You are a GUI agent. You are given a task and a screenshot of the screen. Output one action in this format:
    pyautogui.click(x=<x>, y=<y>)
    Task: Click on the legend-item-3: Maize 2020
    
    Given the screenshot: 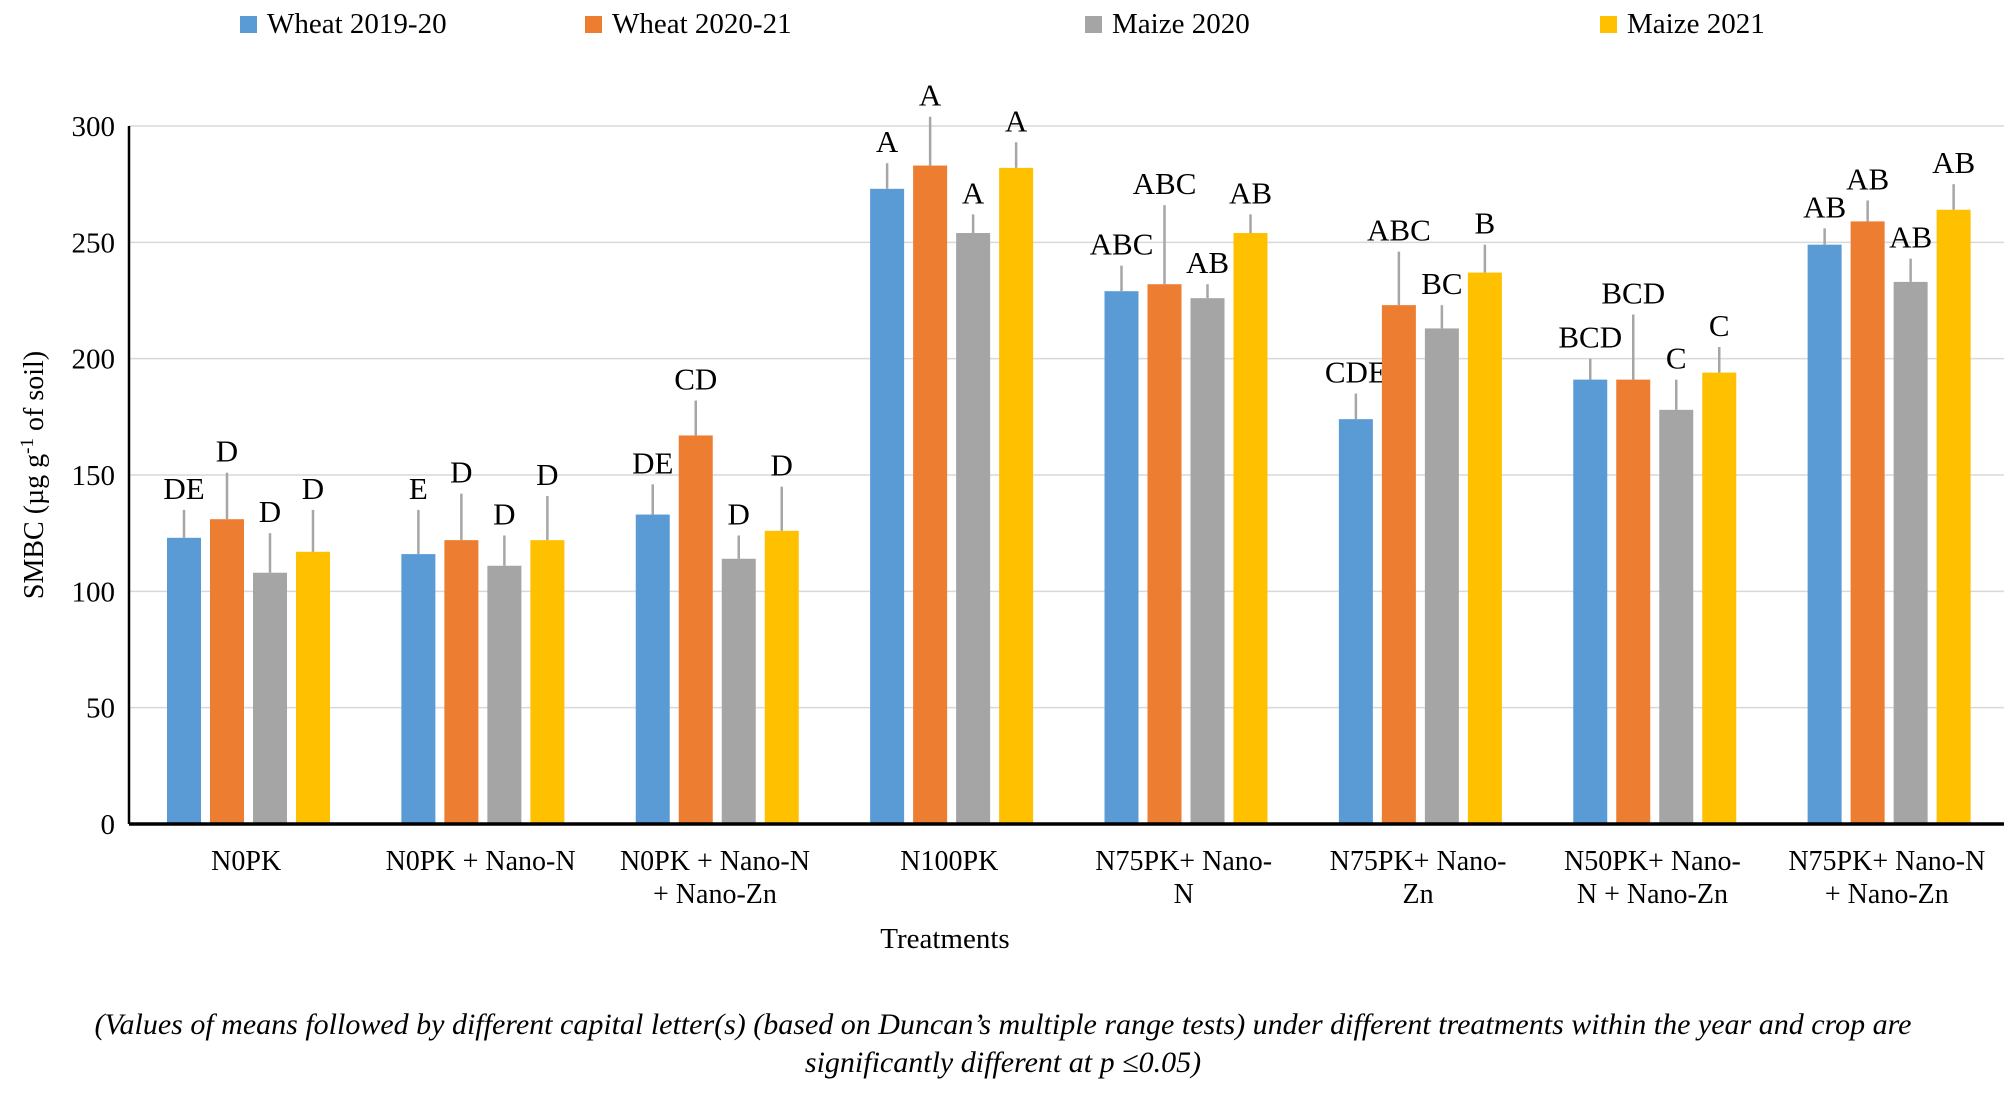 What is the action you would take?
    pyautogui.click(x=1167, y=24)
    